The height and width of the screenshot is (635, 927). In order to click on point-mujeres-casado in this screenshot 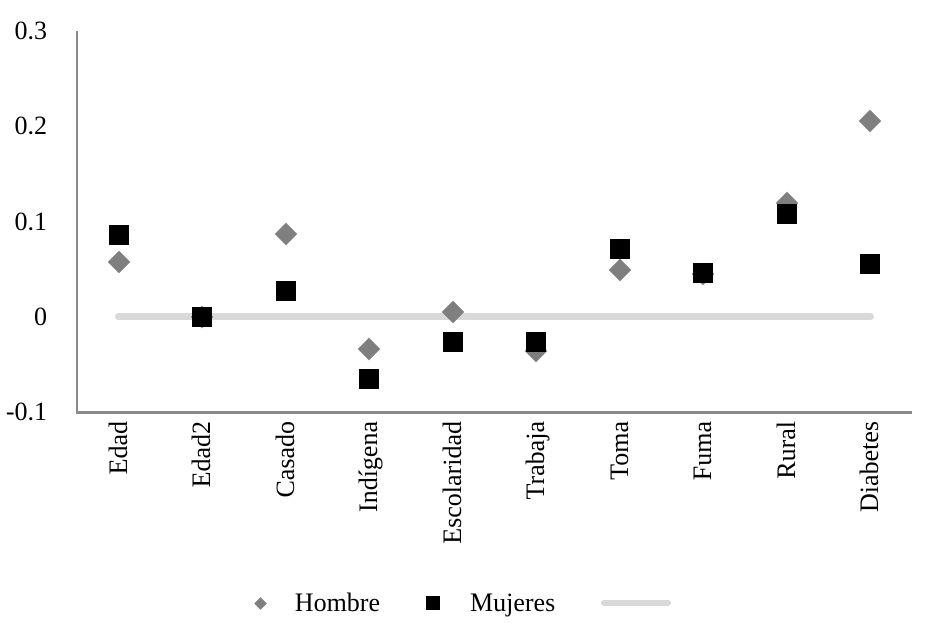, I will do `click(285, 291)`.